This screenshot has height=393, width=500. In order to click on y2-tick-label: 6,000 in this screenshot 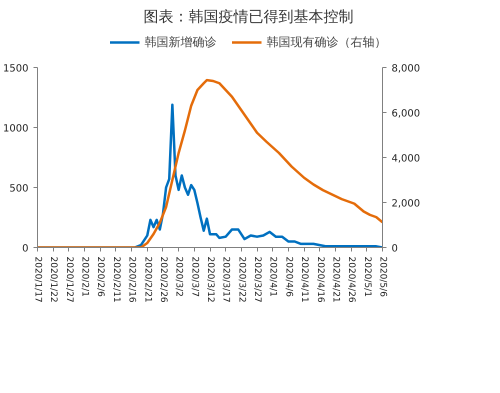, I will do `click(406, 114)`.